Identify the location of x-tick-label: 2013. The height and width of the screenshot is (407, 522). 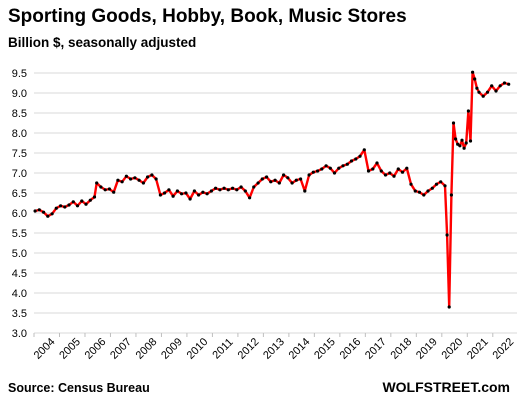
(274, 349).